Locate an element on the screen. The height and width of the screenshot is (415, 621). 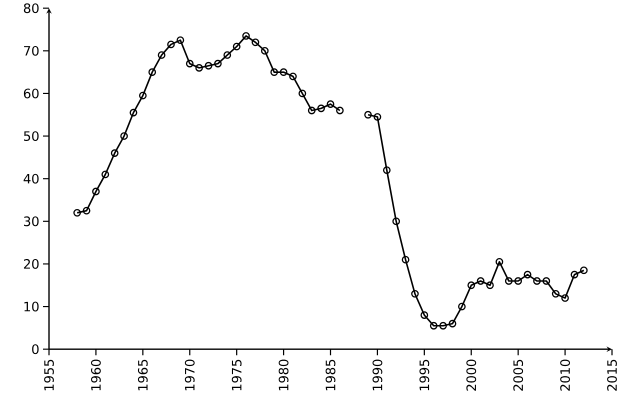
y-tick-label: 70 is located at coordinates (31, 51).